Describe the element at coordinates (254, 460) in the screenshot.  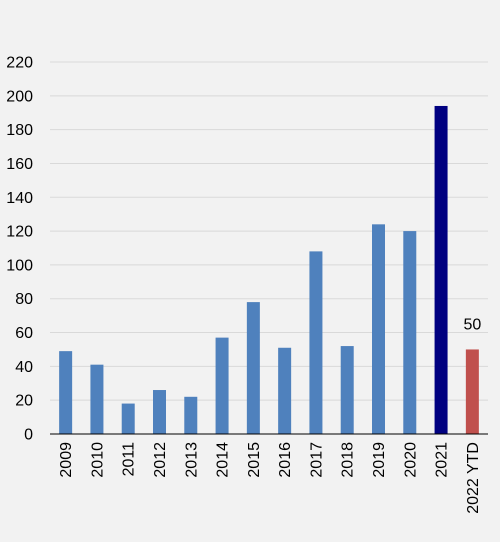
I see `x-tick-label: 2015` at that location.